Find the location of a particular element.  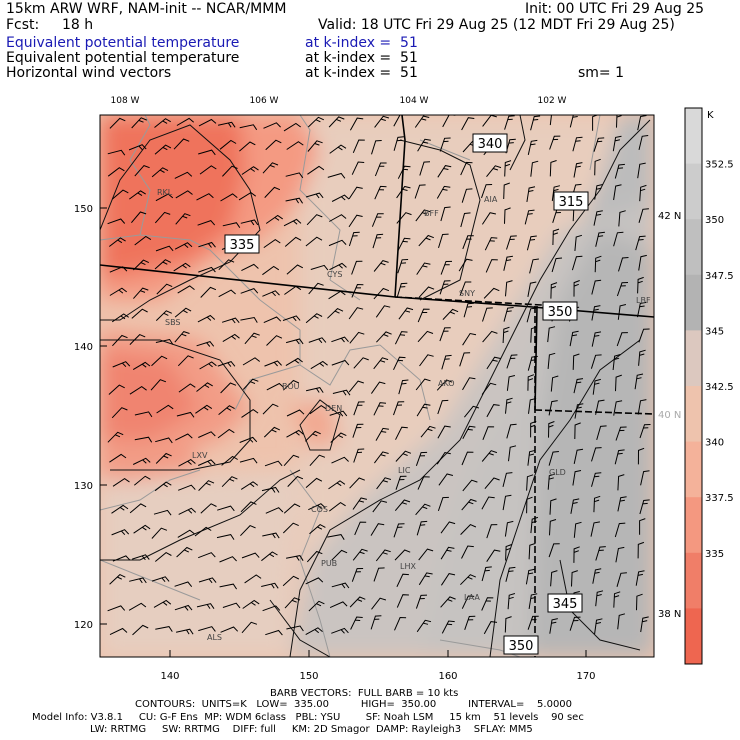

forecast-label: Fcst: is located at coordinates (23, 25).